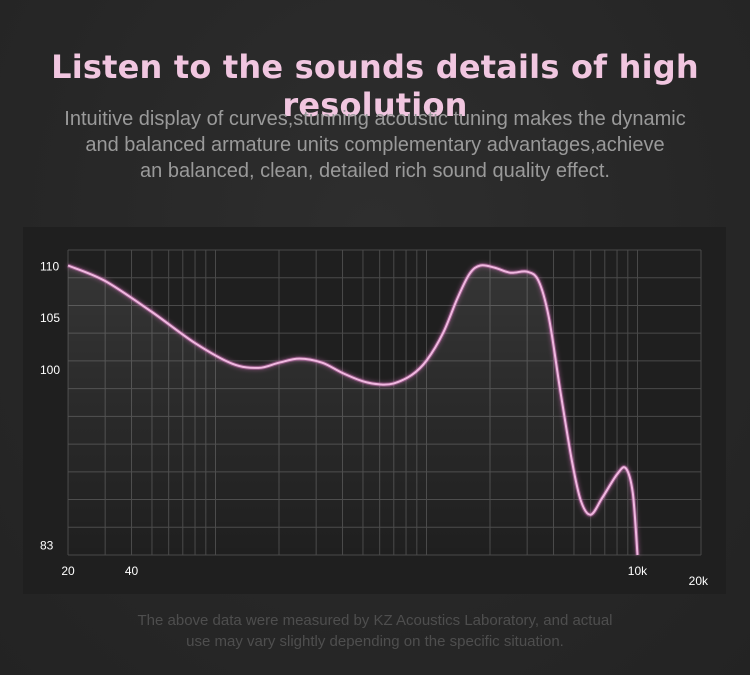 This screenshot has height=675, width=750. I want to click on y-tick-label: 100, so click(50, 370).